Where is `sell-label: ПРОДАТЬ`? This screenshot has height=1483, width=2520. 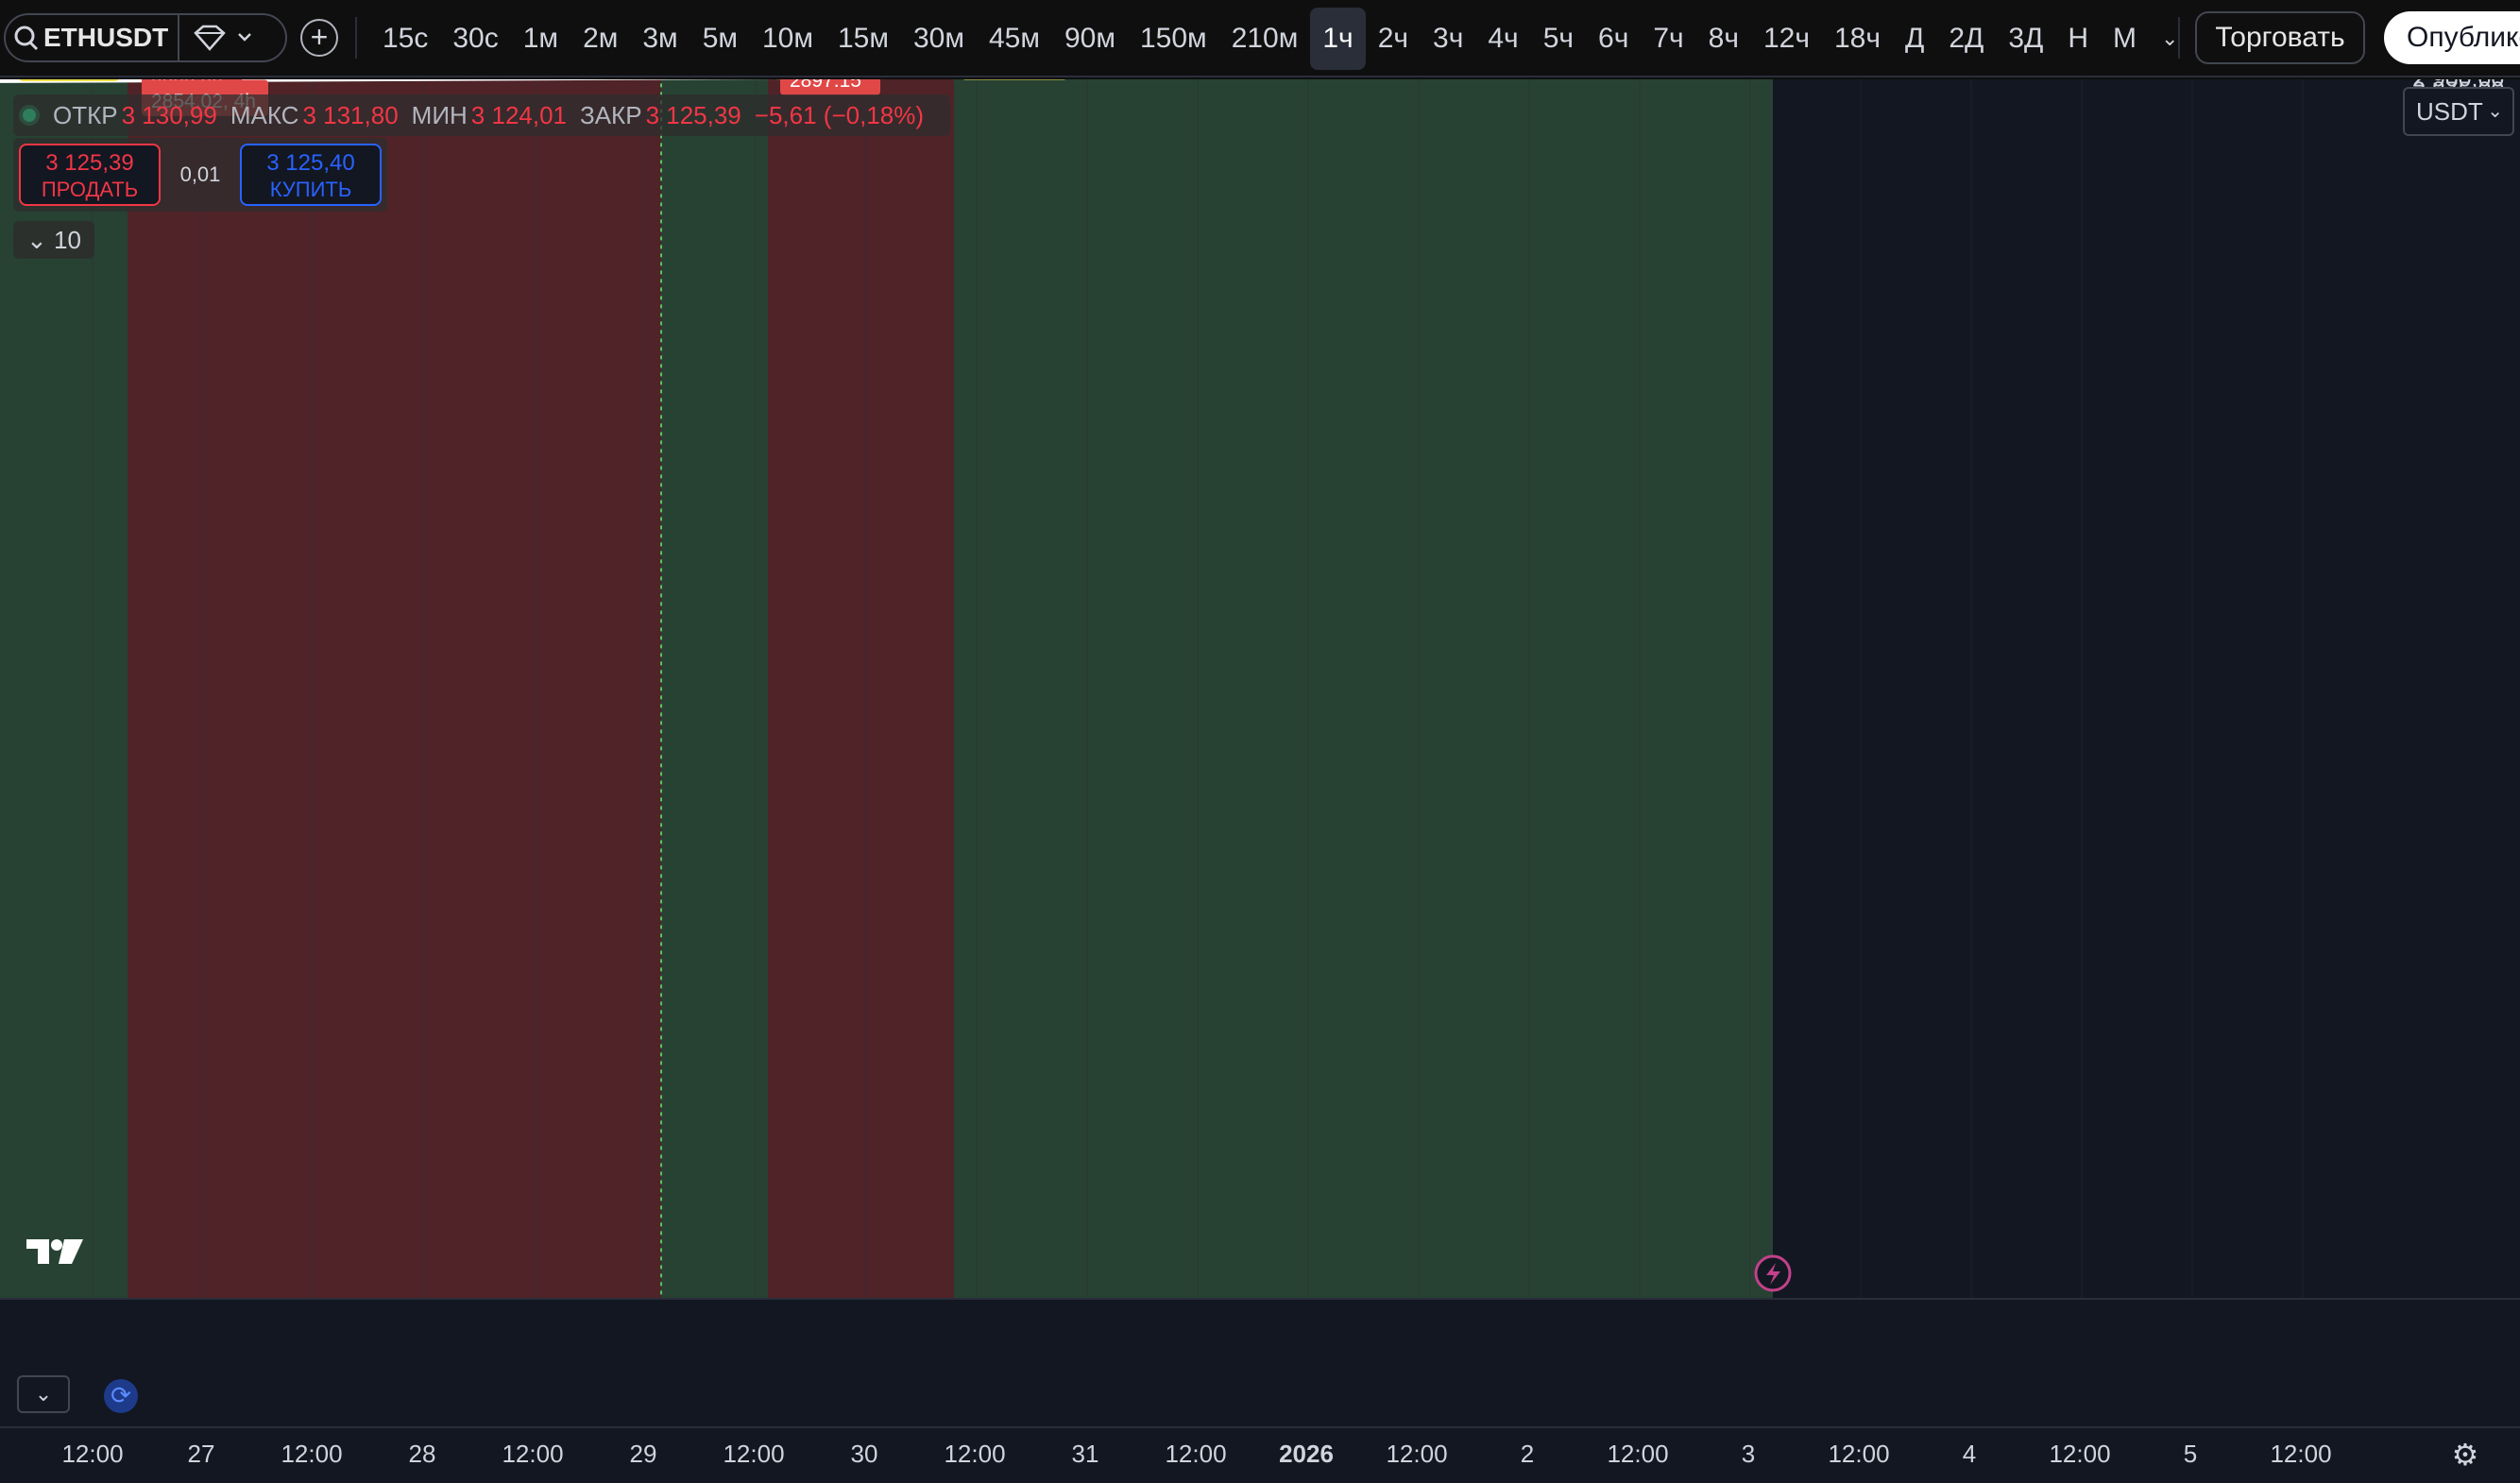 sell-label: ПРОДАТЬ is located at coordinates (90, 189).